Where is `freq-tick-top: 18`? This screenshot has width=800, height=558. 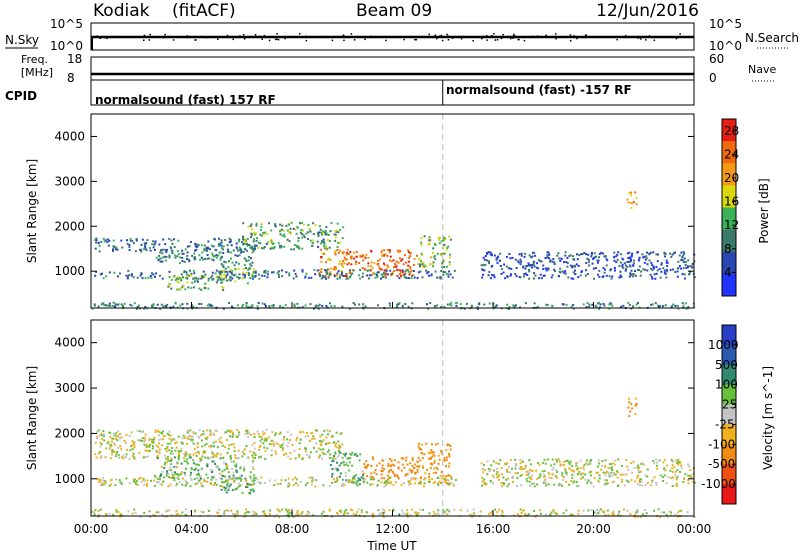 freq-tick-top: 18 is located at coordinates (74, 59).